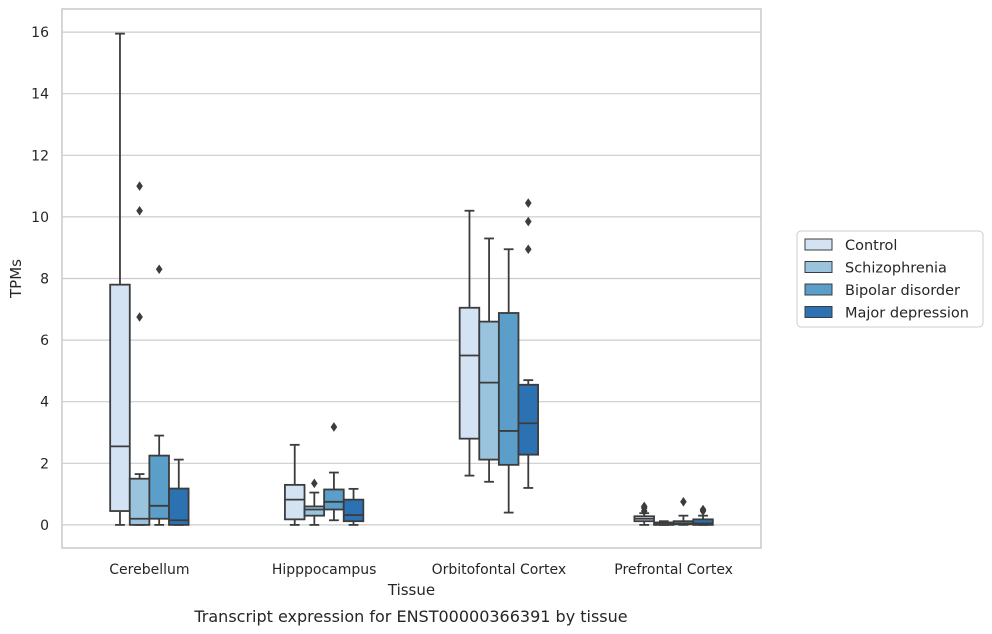  Describe the element at coordinates (44, 280) in the screenshot. I see `y-tick-label: 8` at that location.